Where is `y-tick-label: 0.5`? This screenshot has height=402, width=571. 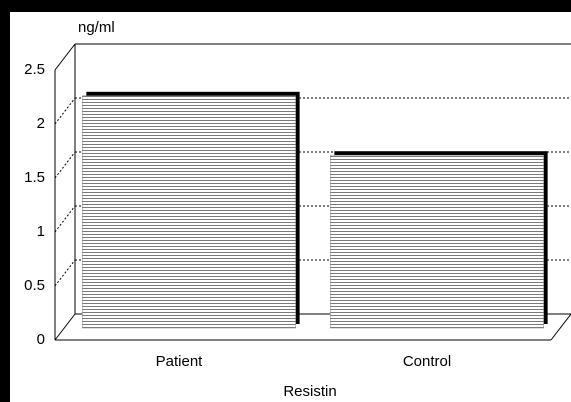 y-tick-label: 0.5 is located at coordinates (34, 285).